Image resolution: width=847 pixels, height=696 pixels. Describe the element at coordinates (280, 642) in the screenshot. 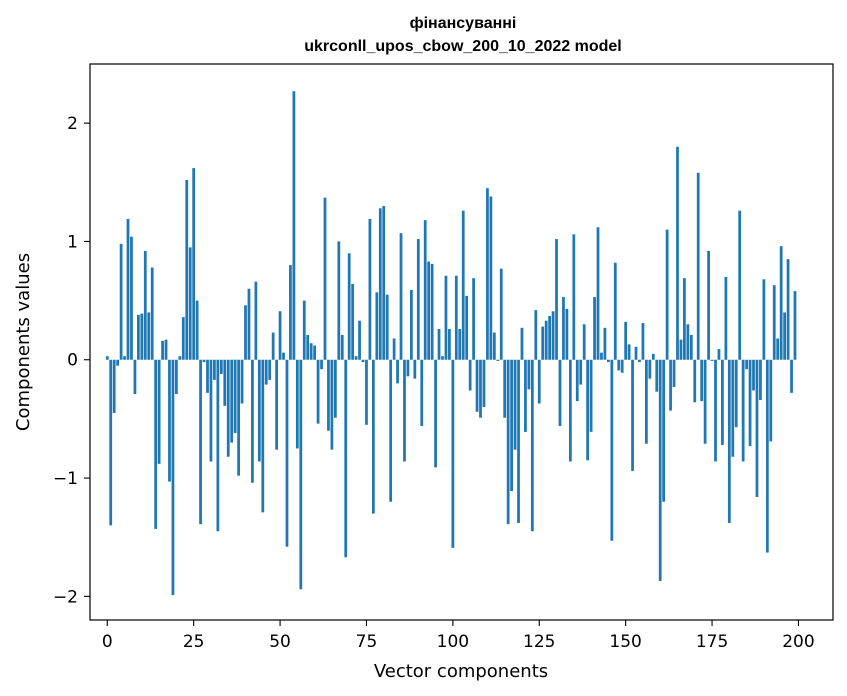

I see `x-tick-label: 50` at that location.